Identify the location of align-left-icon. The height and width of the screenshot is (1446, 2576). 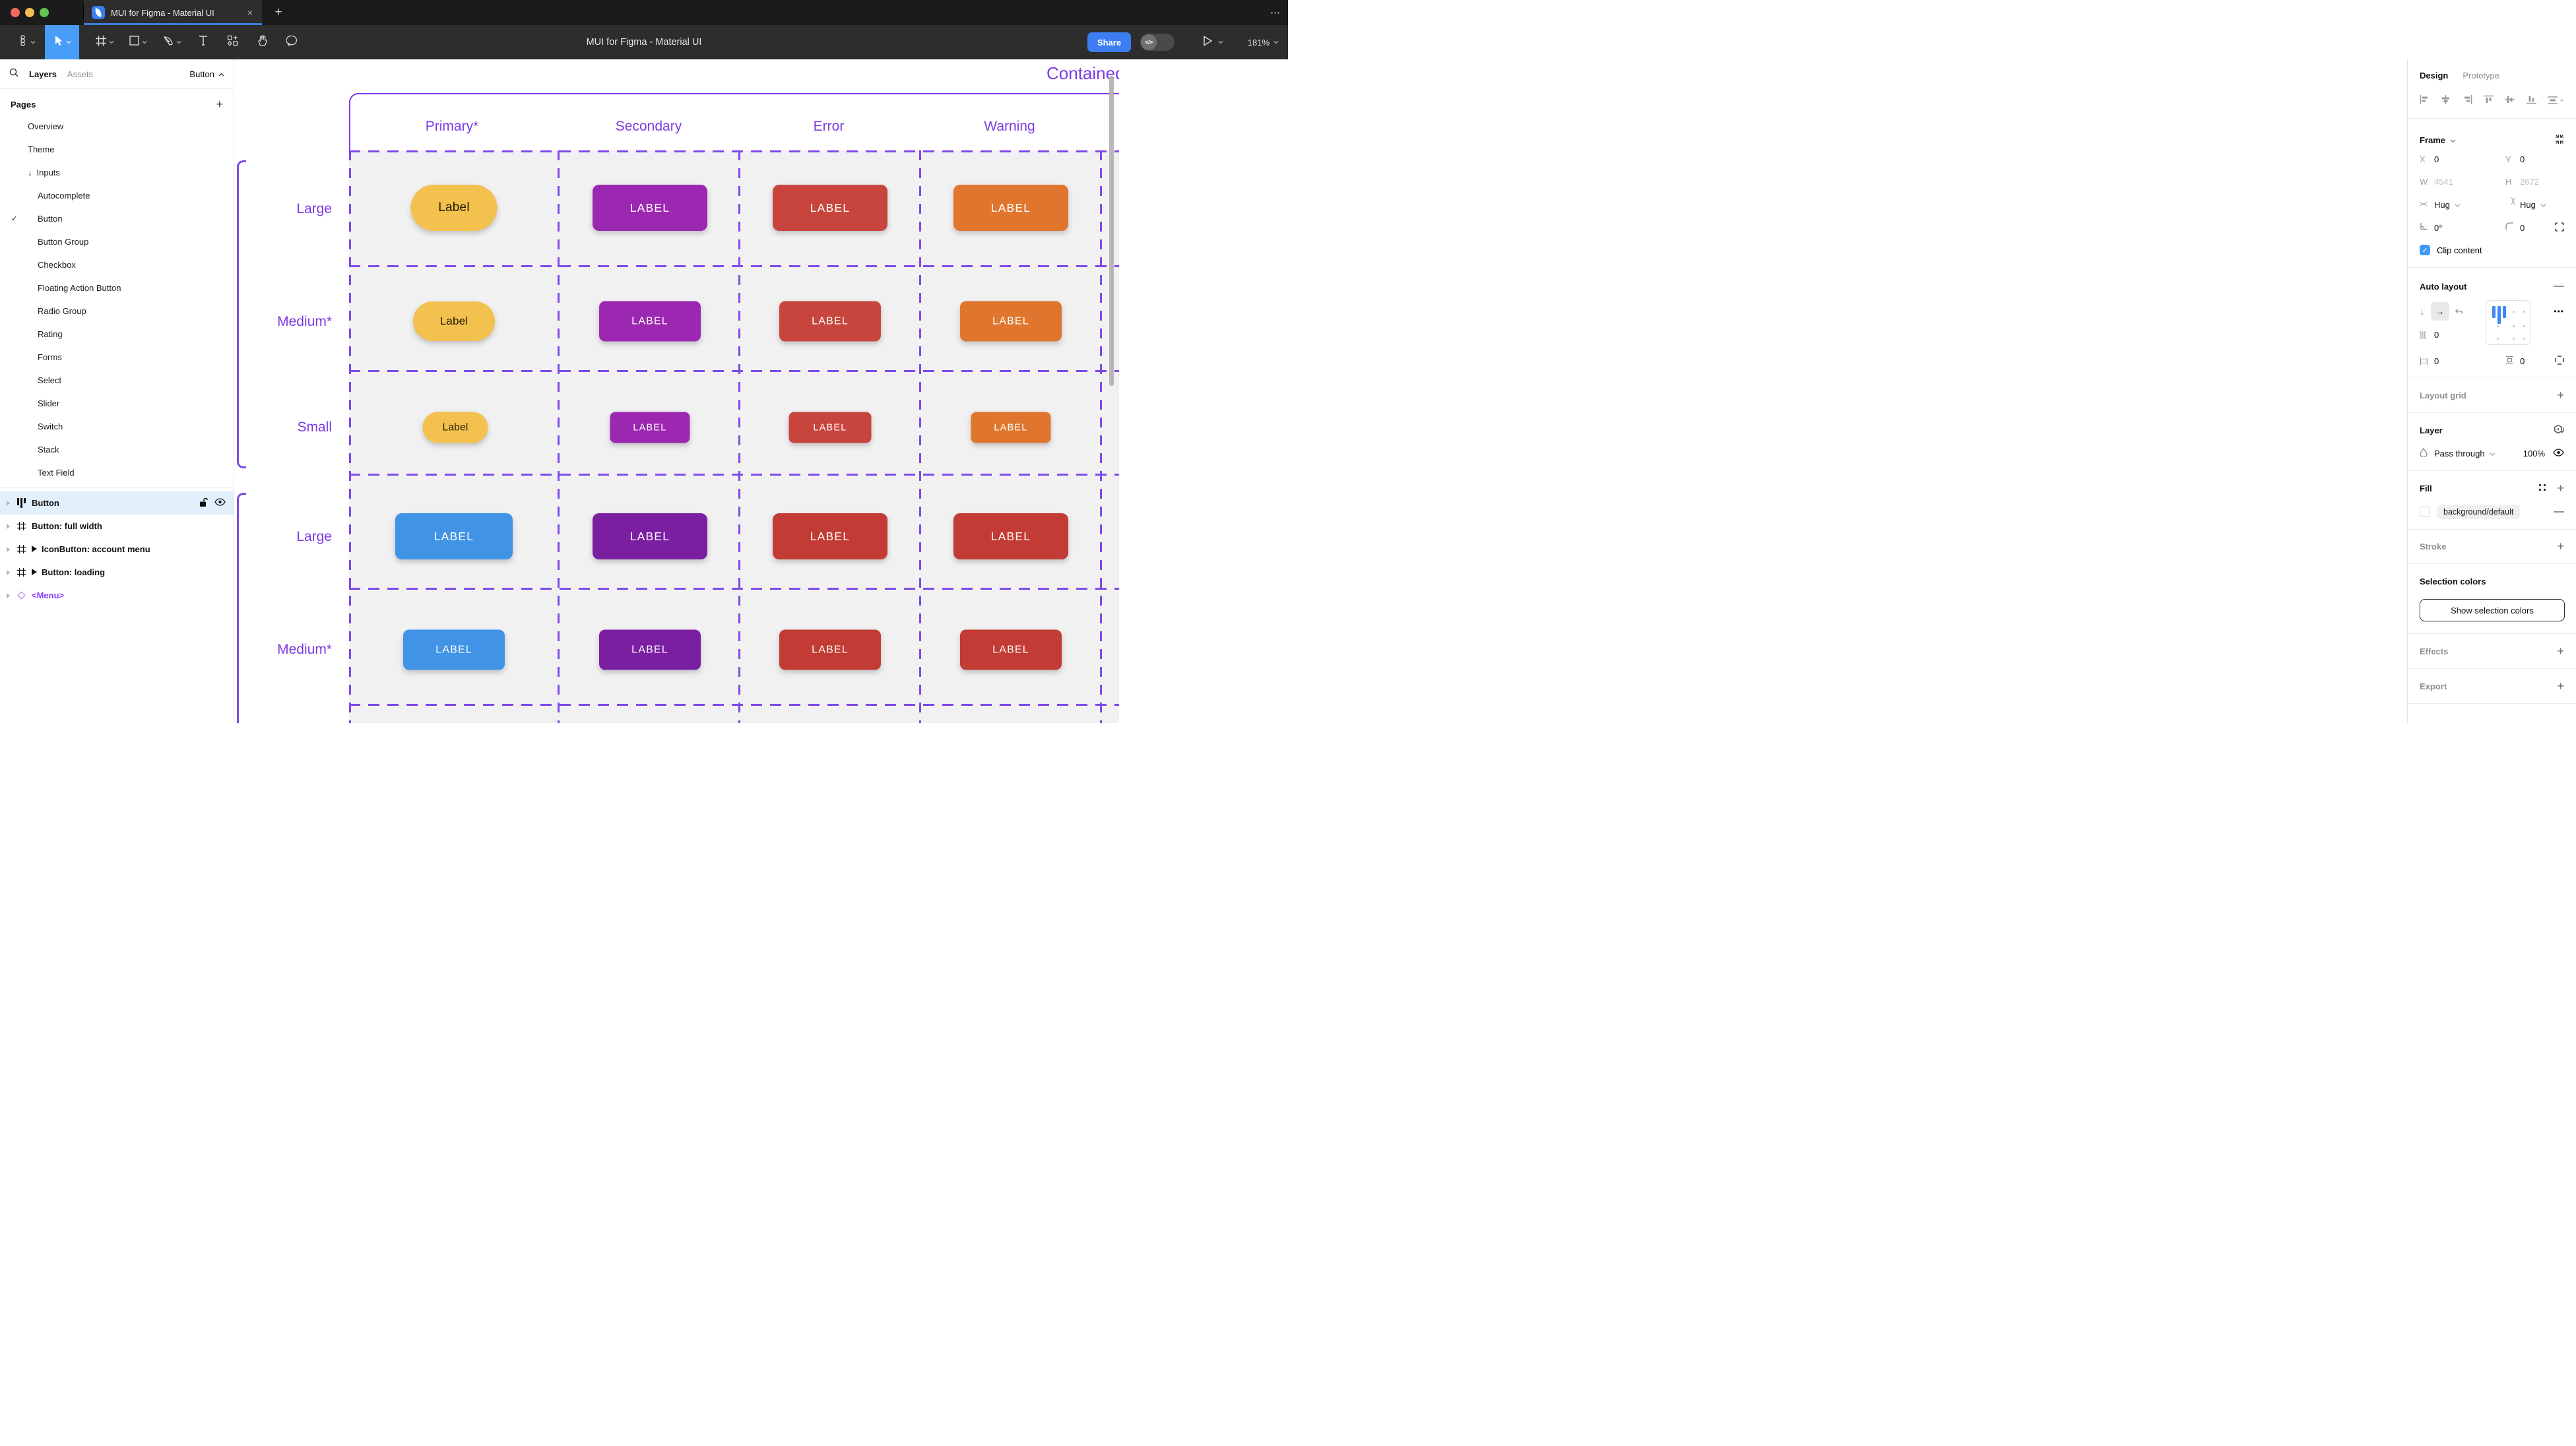
(2425, 100).